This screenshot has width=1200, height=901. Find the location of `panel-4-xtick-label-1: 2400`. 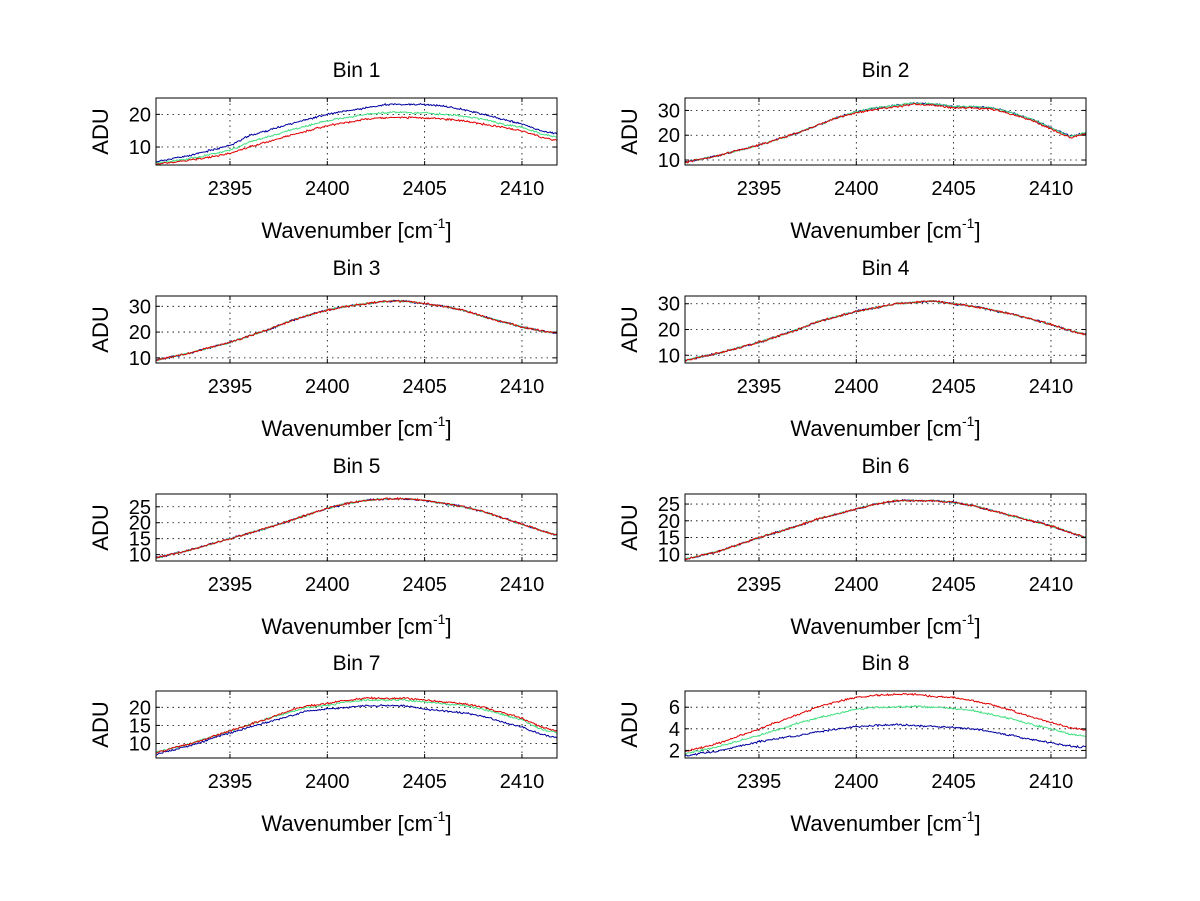

panel-4-xtick-label-1: 2400 is located at coordinates (856, 387).